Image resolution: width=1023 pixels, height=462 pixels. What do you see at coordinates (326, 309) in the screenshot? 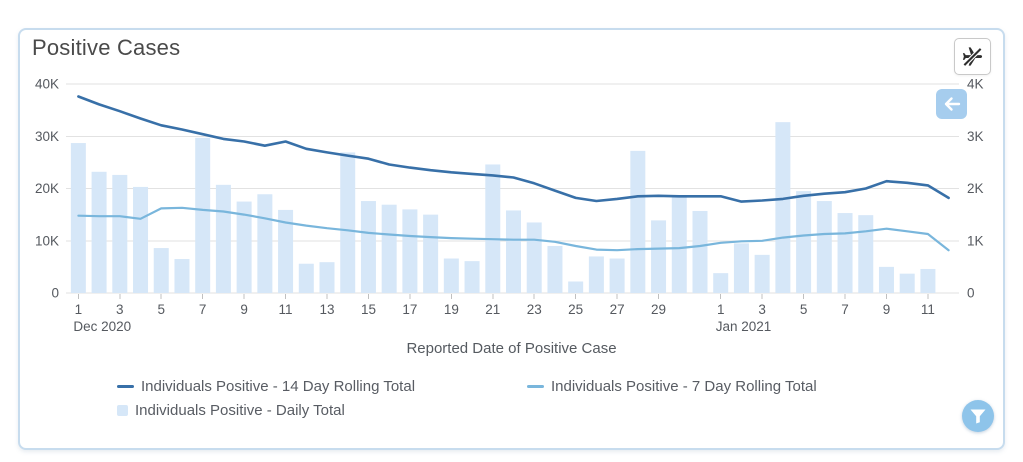
I see `svg-text: 13` at bounding box center [326, 309].